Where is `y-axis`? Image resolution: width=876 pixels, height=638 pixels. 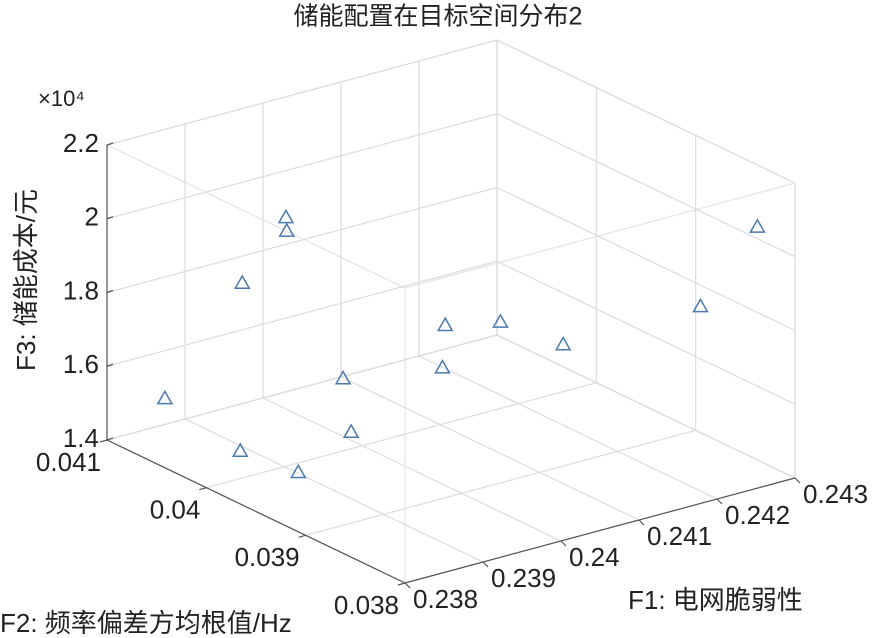
y-axis is located at coordinates (256, 511).